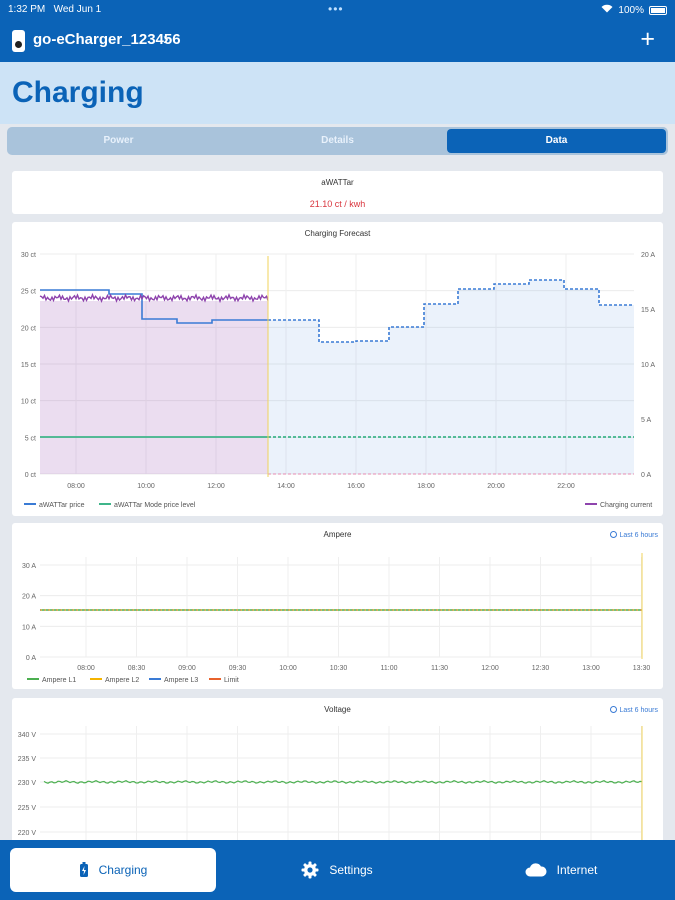 Image resolution: width=675 pixels, height=900 pixels. Describe the element at coordinates (337, 93) in the screenshot. I see `title-area: Charging` at that location.